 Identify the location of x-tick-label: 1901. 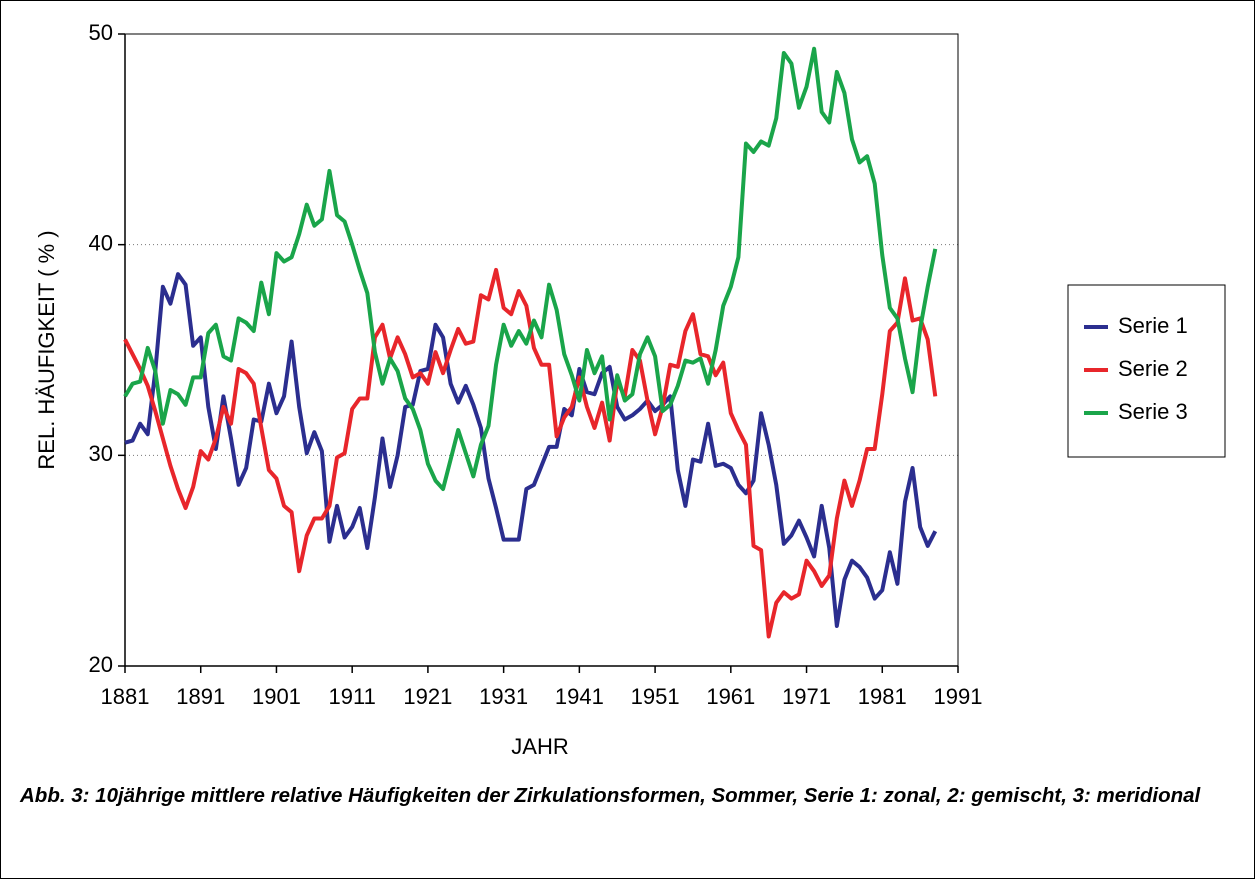
(276, 696).